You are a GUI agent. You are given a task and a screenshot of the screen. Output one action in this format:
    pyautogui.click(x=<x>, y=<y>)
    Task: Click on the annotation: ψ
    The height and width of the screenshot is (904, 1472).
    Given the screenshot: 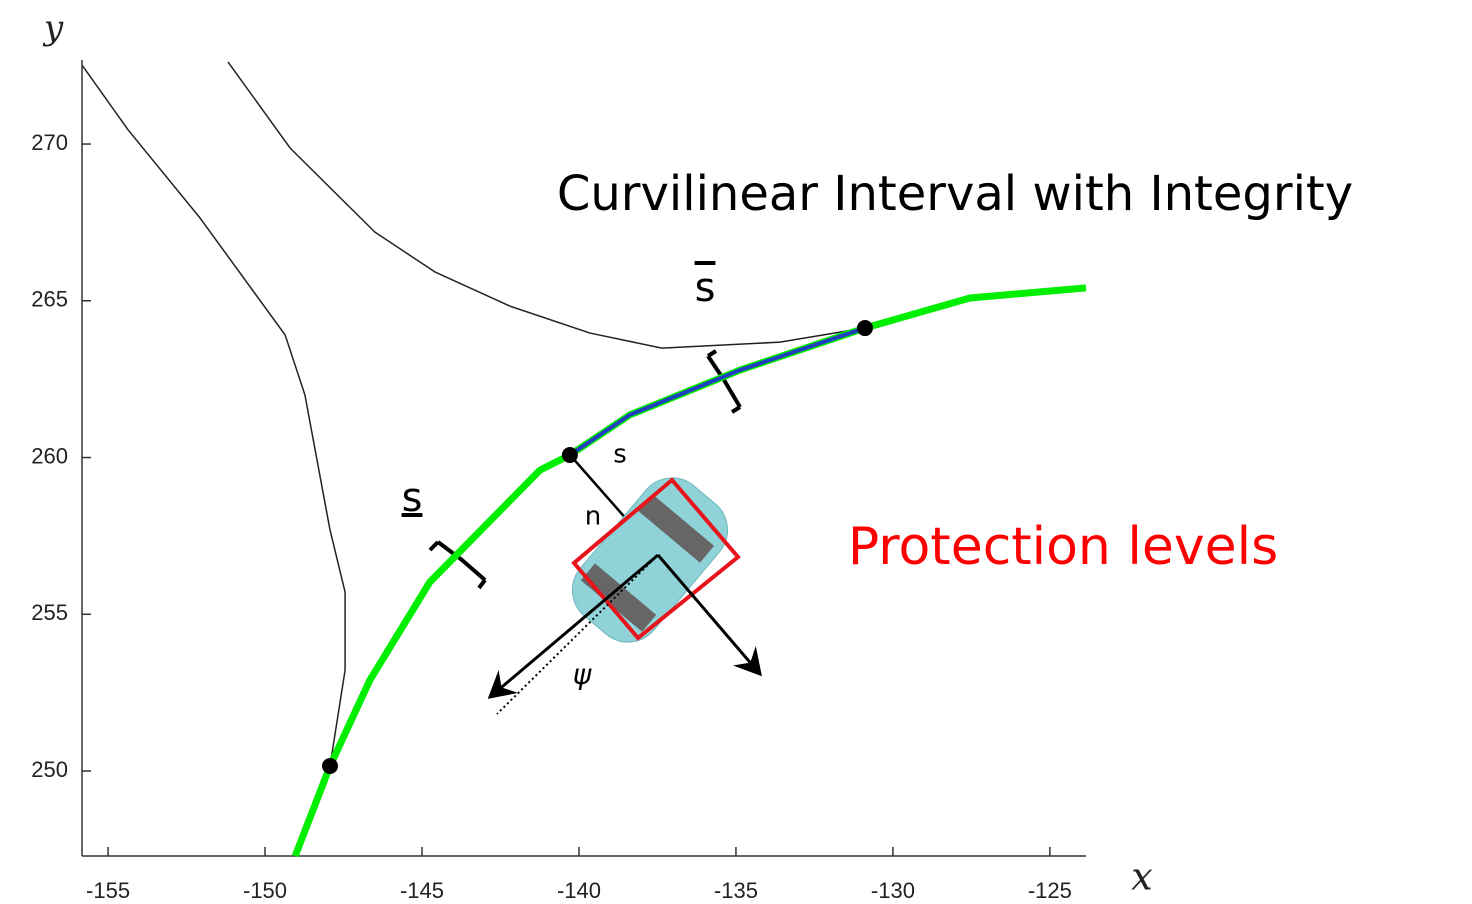 What is the action you would take?
    pyautogui.click(x=582, y=674)
    